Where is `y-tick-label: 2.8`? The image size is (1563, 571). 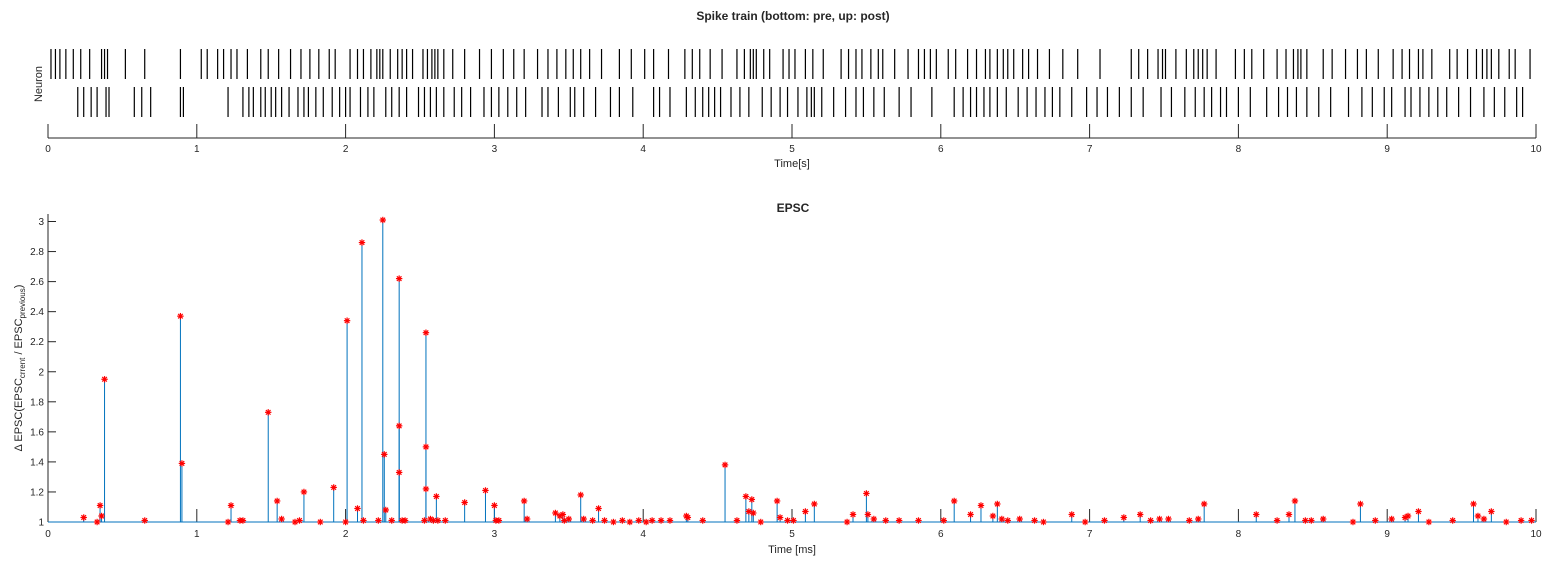
y-tick-label: 2.8 is located at coordinates (37, 252).